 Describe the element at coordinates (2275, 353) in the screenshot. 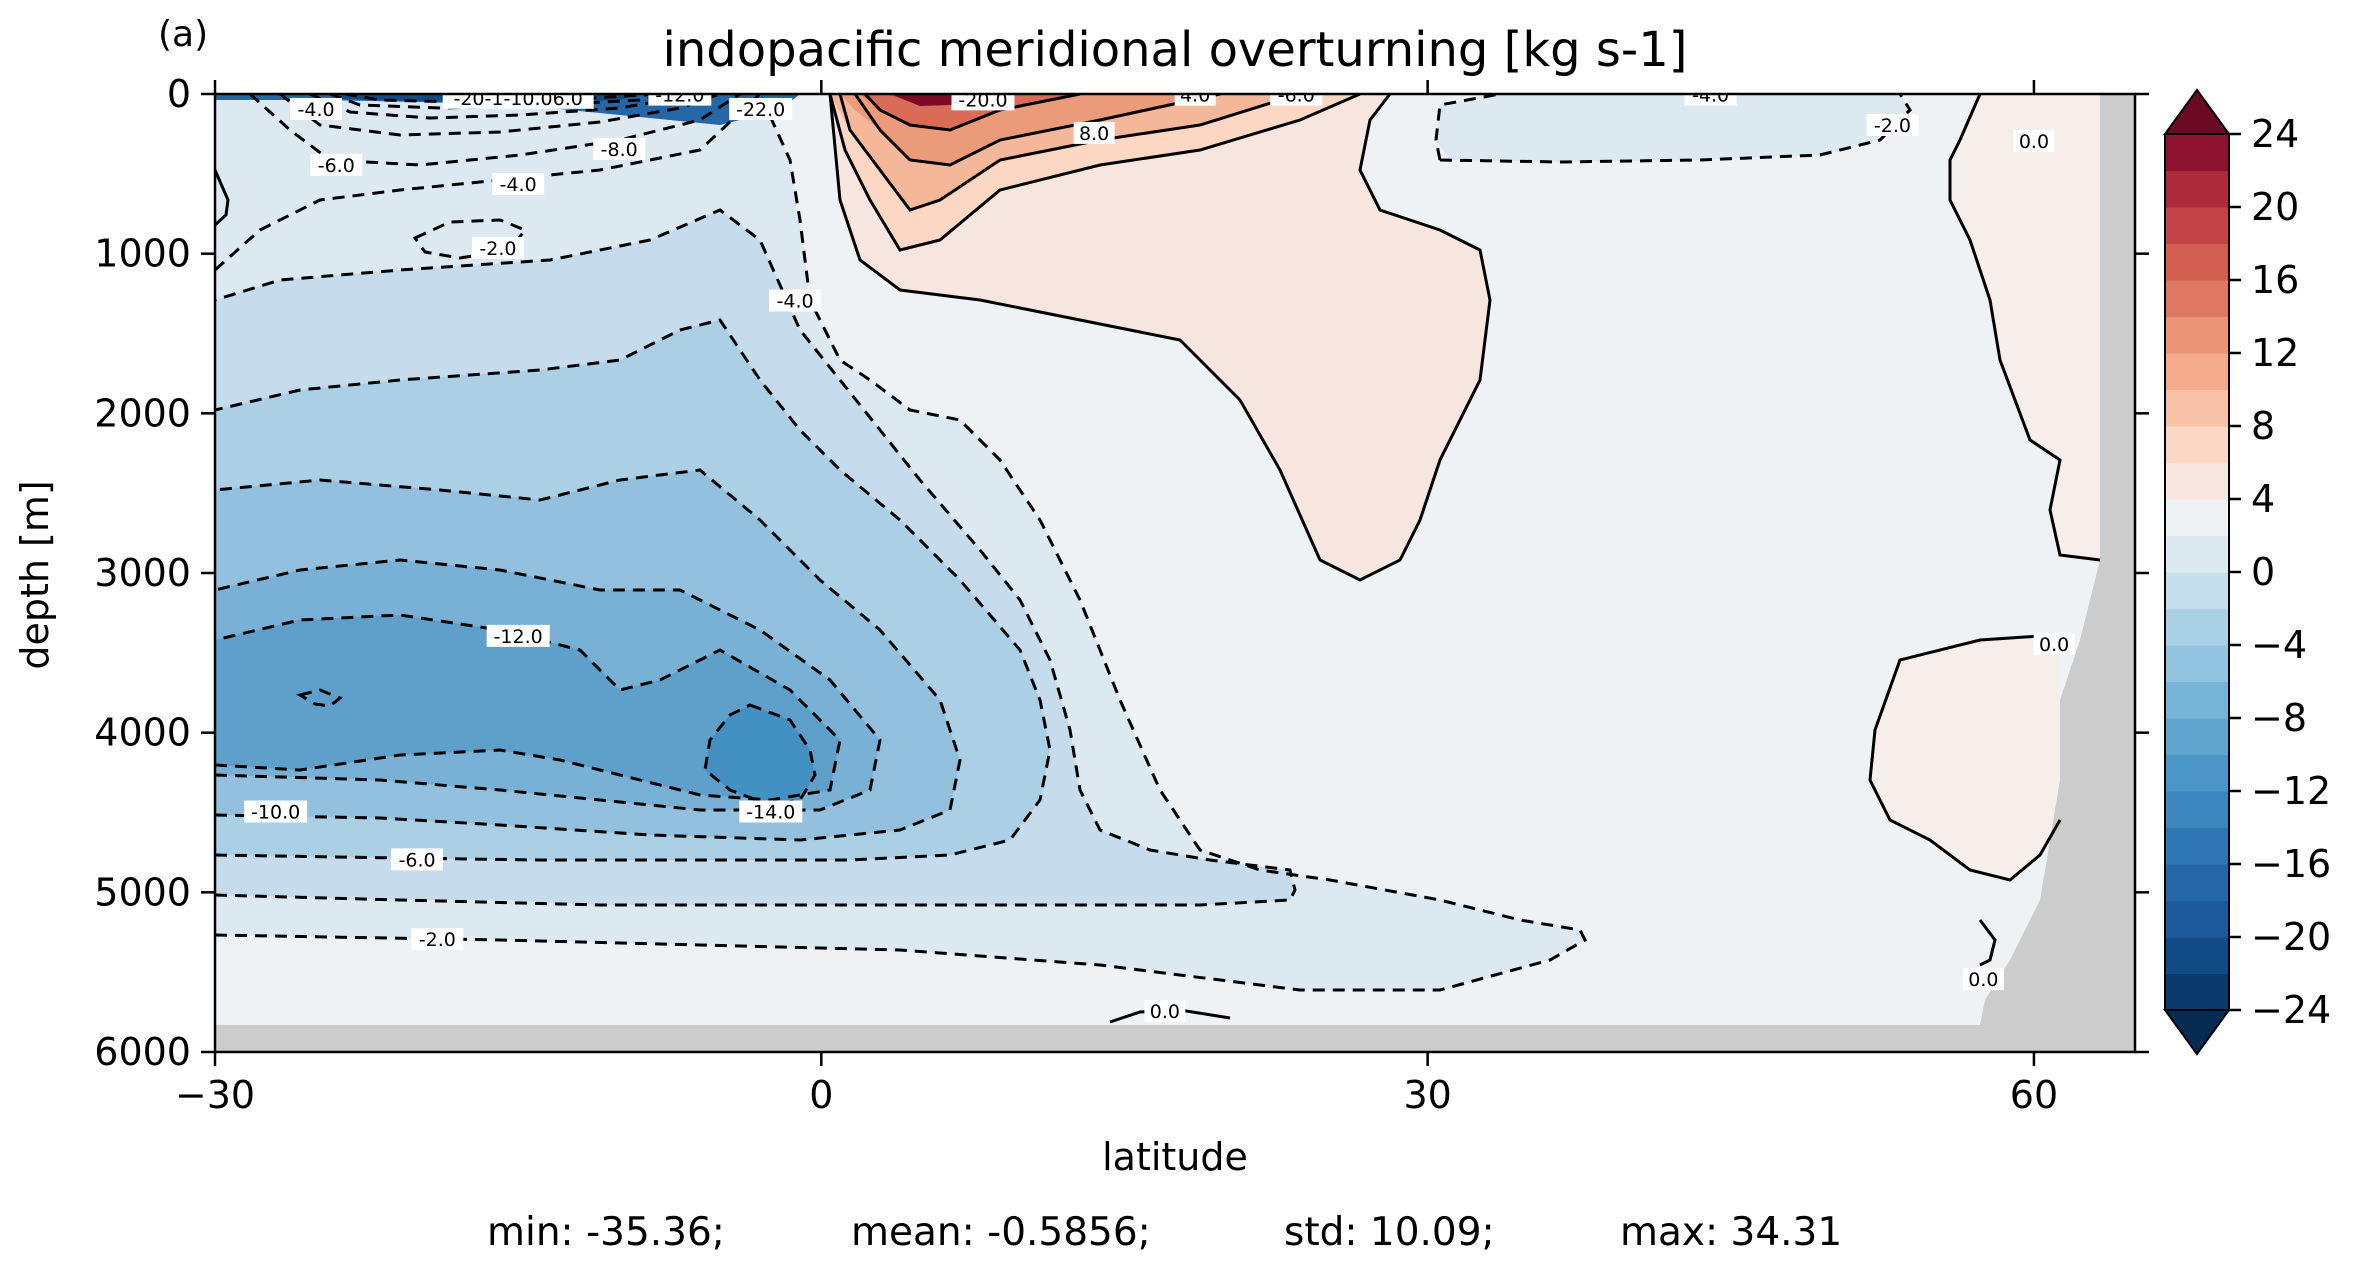

I see `colorbar-tick-label: 12` at that location.